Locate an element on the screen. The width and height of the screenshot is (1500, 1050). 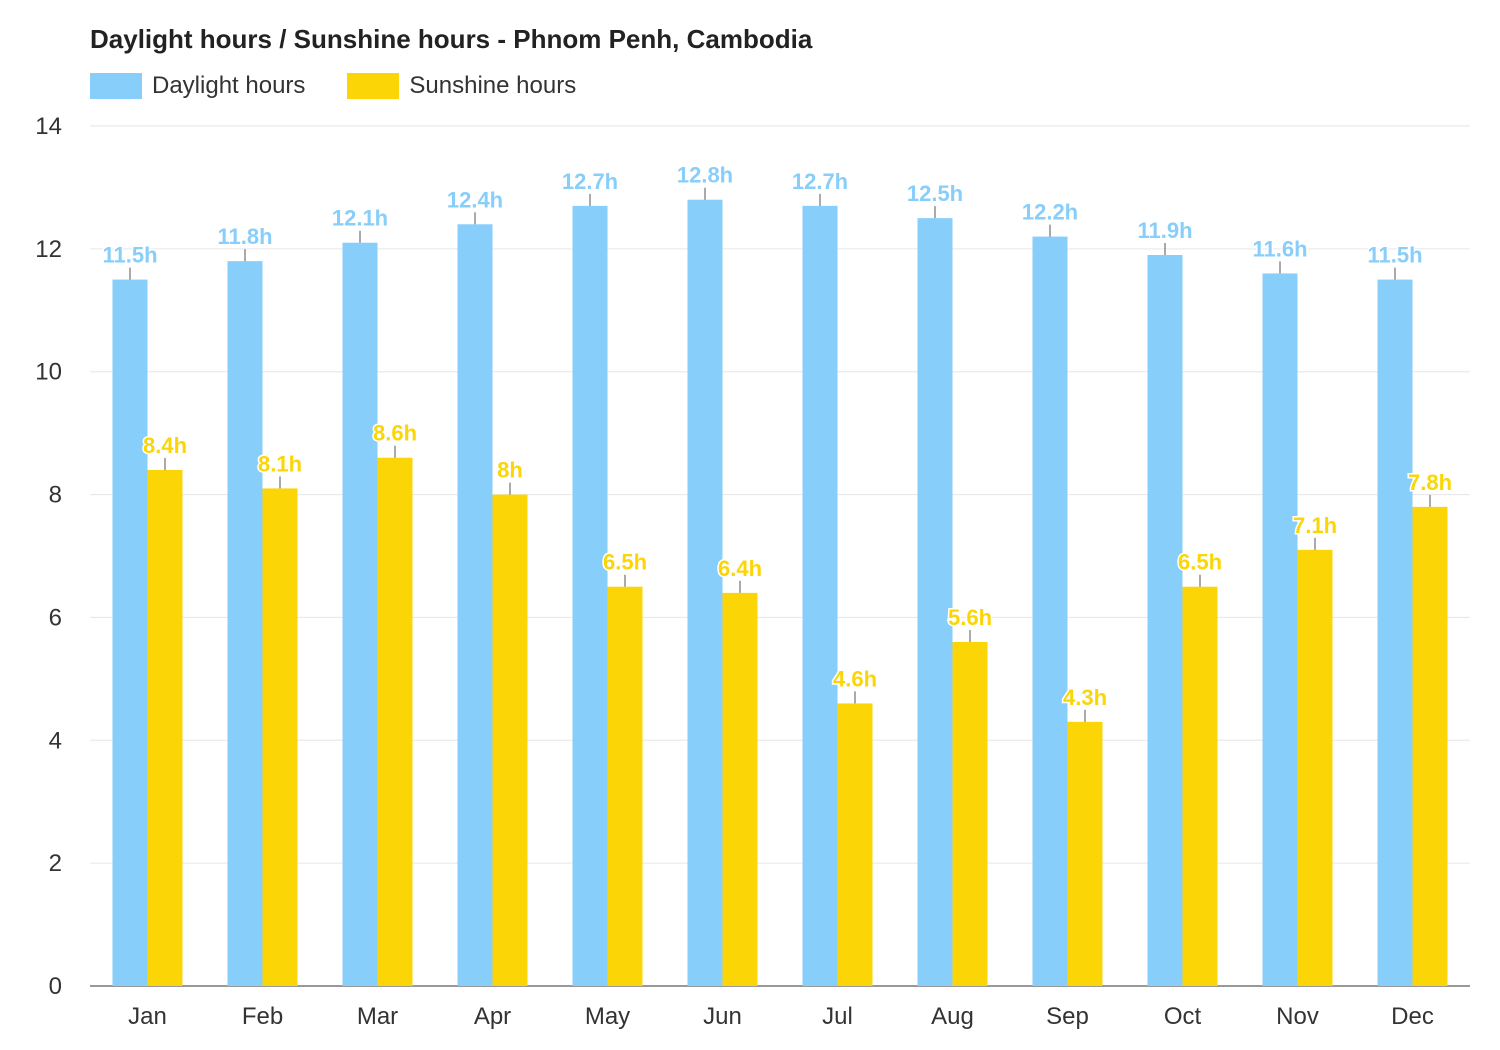
data-label-daylight: 11.6h is located at coordinates (1279, 248).